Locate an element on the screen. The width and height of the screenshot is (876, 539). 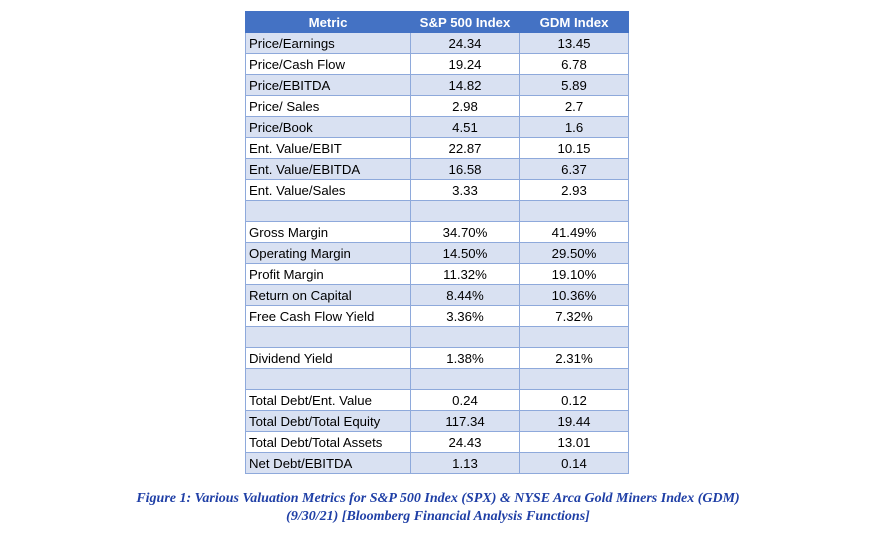
metric-cell: Dividend Yield is located at coordinates (328, 358).